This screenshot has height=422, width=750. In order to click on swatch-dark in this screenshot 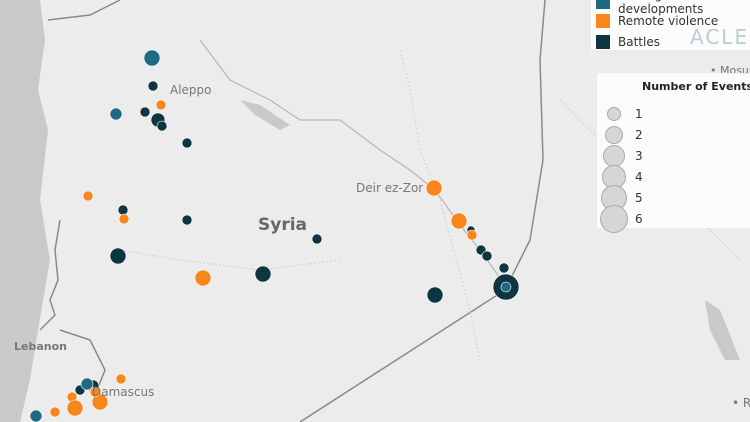, I will do `click(603, 42)`.